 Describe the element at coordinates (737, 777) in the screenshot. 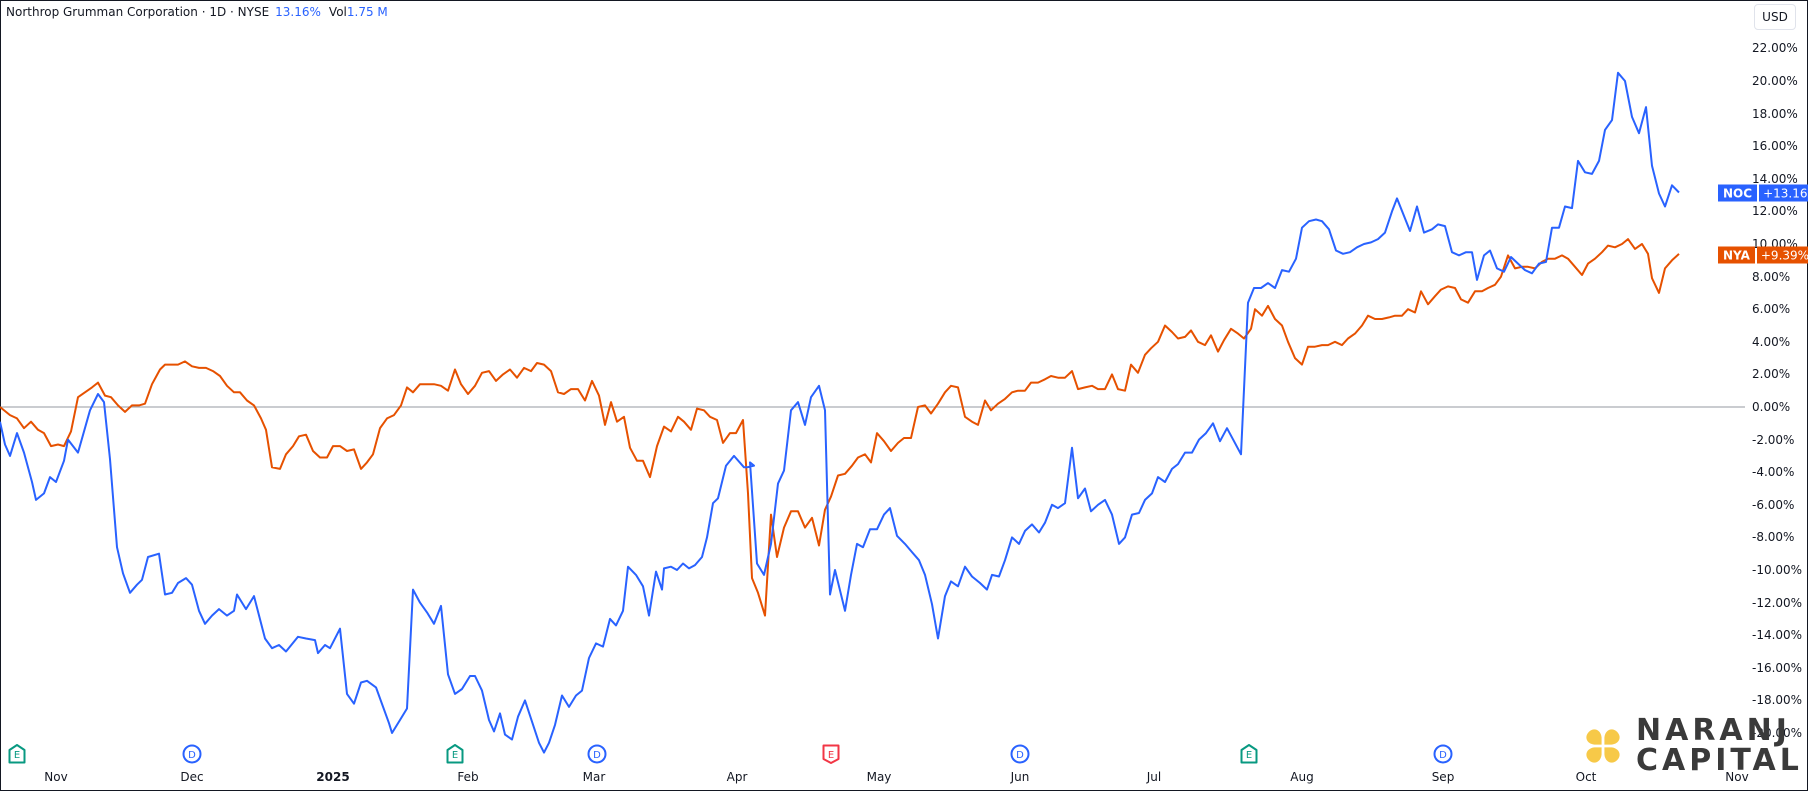

I see `x-axis-tick: Apr` at that location.